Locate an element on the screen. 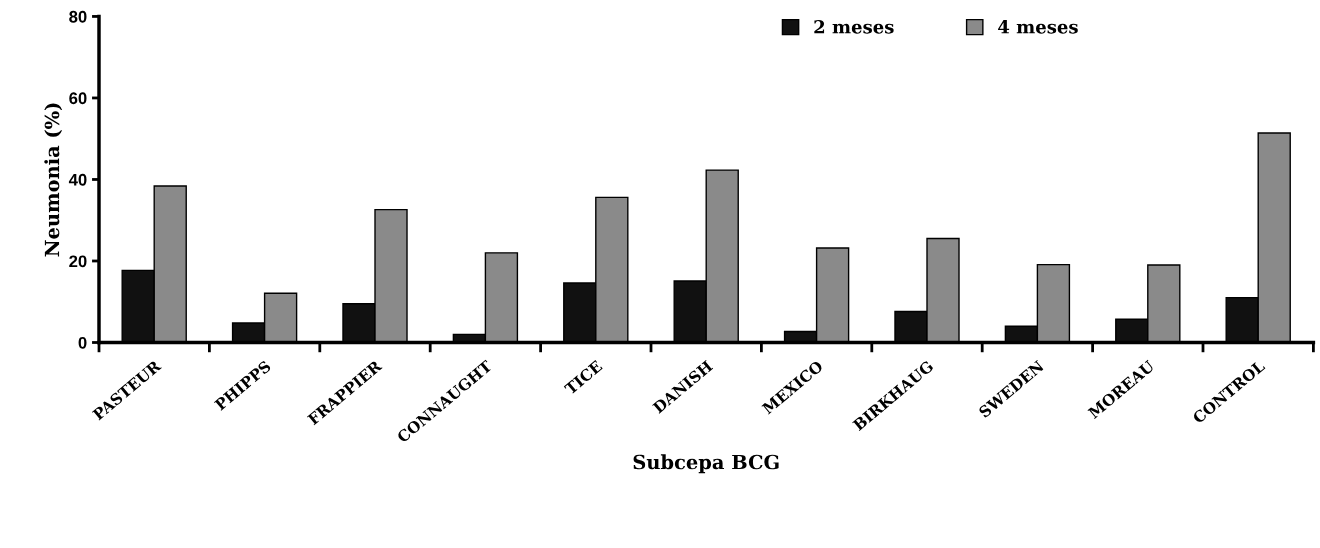  y-tick-label: 60 is located at coordinates (78, 98).